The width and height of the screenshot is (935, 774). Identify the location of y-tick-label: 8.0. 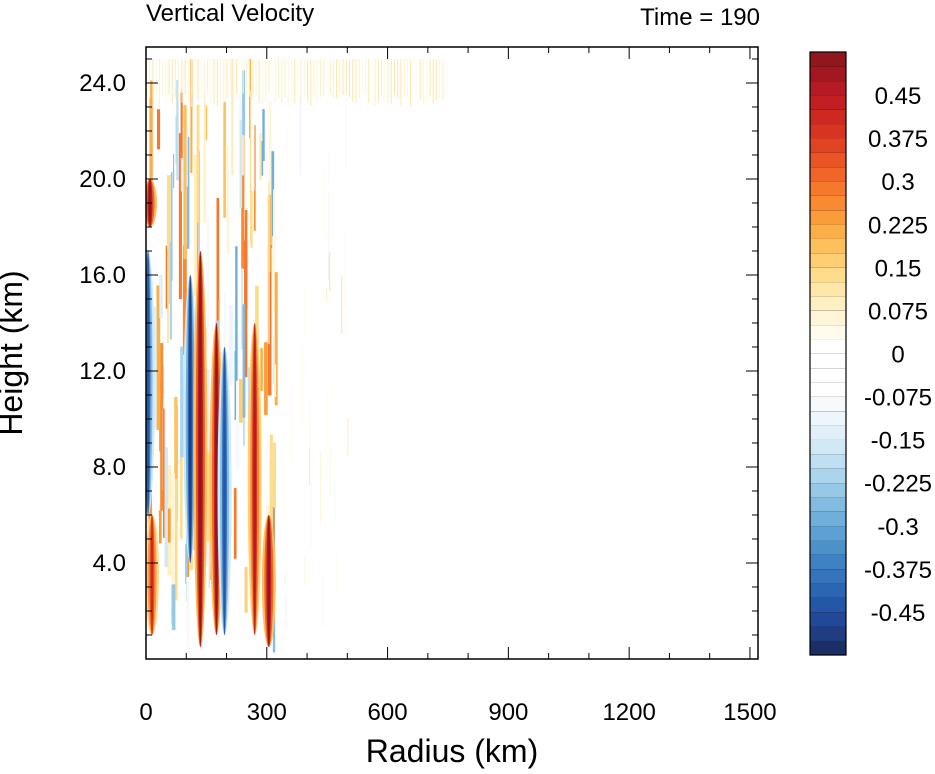
(109, 467).